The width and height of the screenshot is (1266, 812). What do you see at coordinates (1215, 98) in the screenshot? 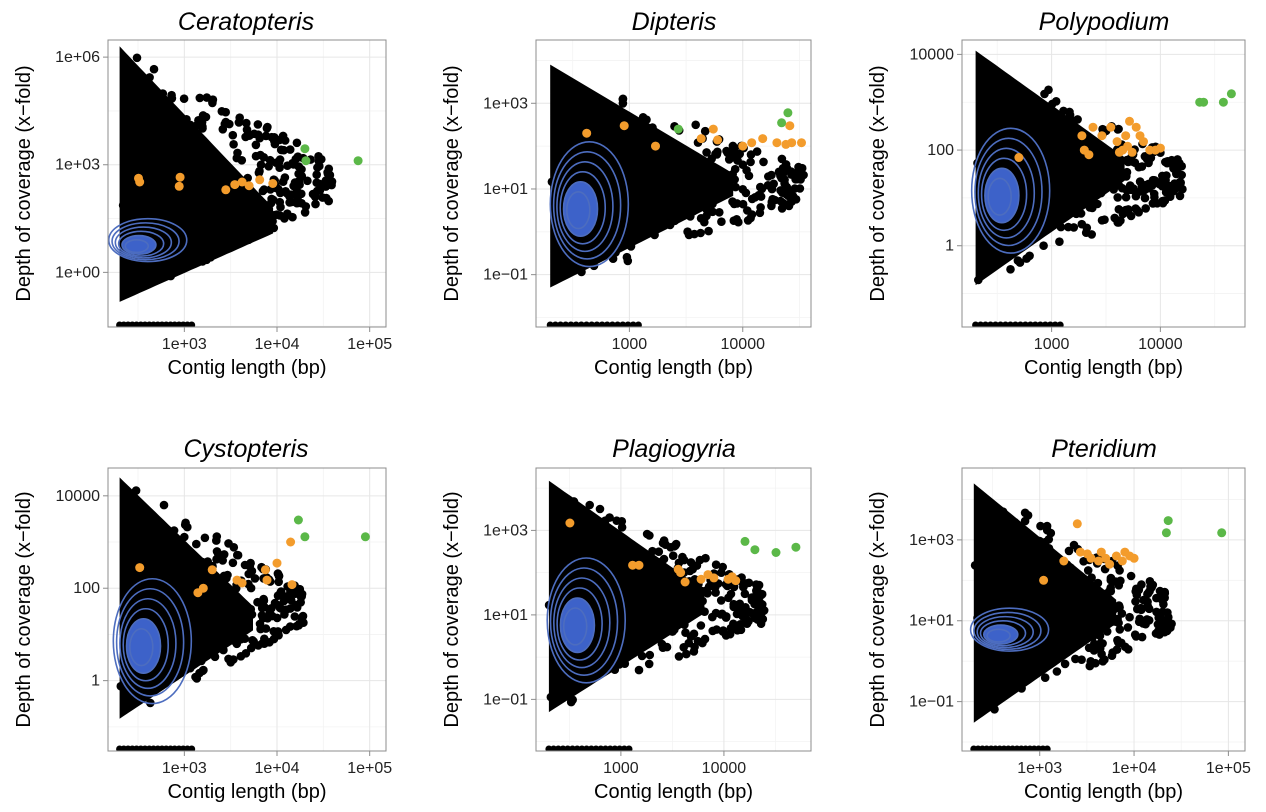
I see `green-points` at bounding box center [1215, 98].